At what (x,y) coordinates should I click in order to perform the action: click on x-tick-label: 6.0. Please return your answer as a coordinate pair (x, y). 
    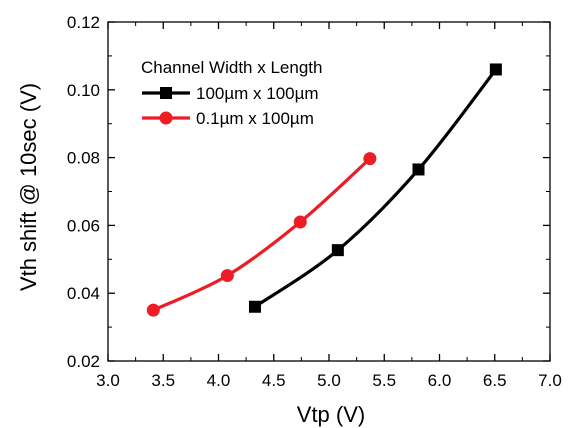
    Looking at the image, I should click on (440, 380).